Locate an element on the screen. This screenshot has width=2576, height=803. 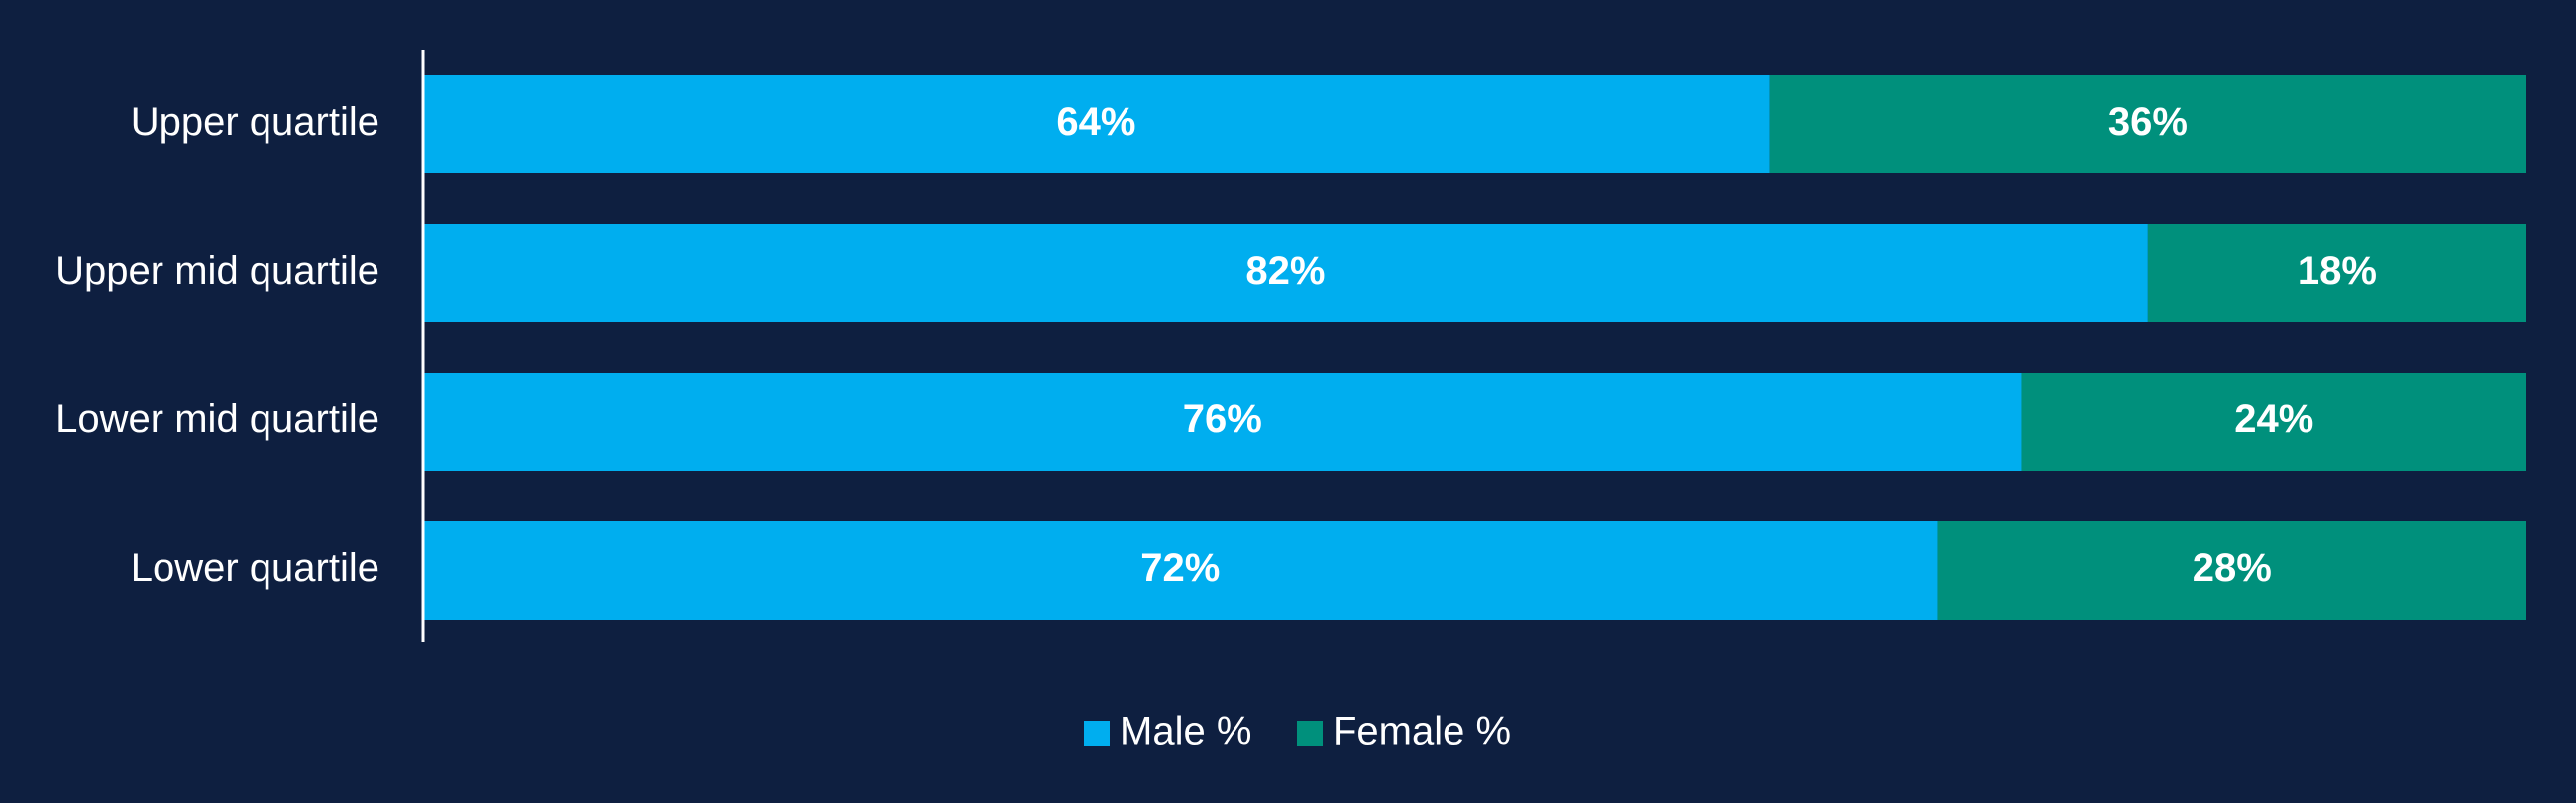
legend-swatch-male is located at coordinates (1097, 733).